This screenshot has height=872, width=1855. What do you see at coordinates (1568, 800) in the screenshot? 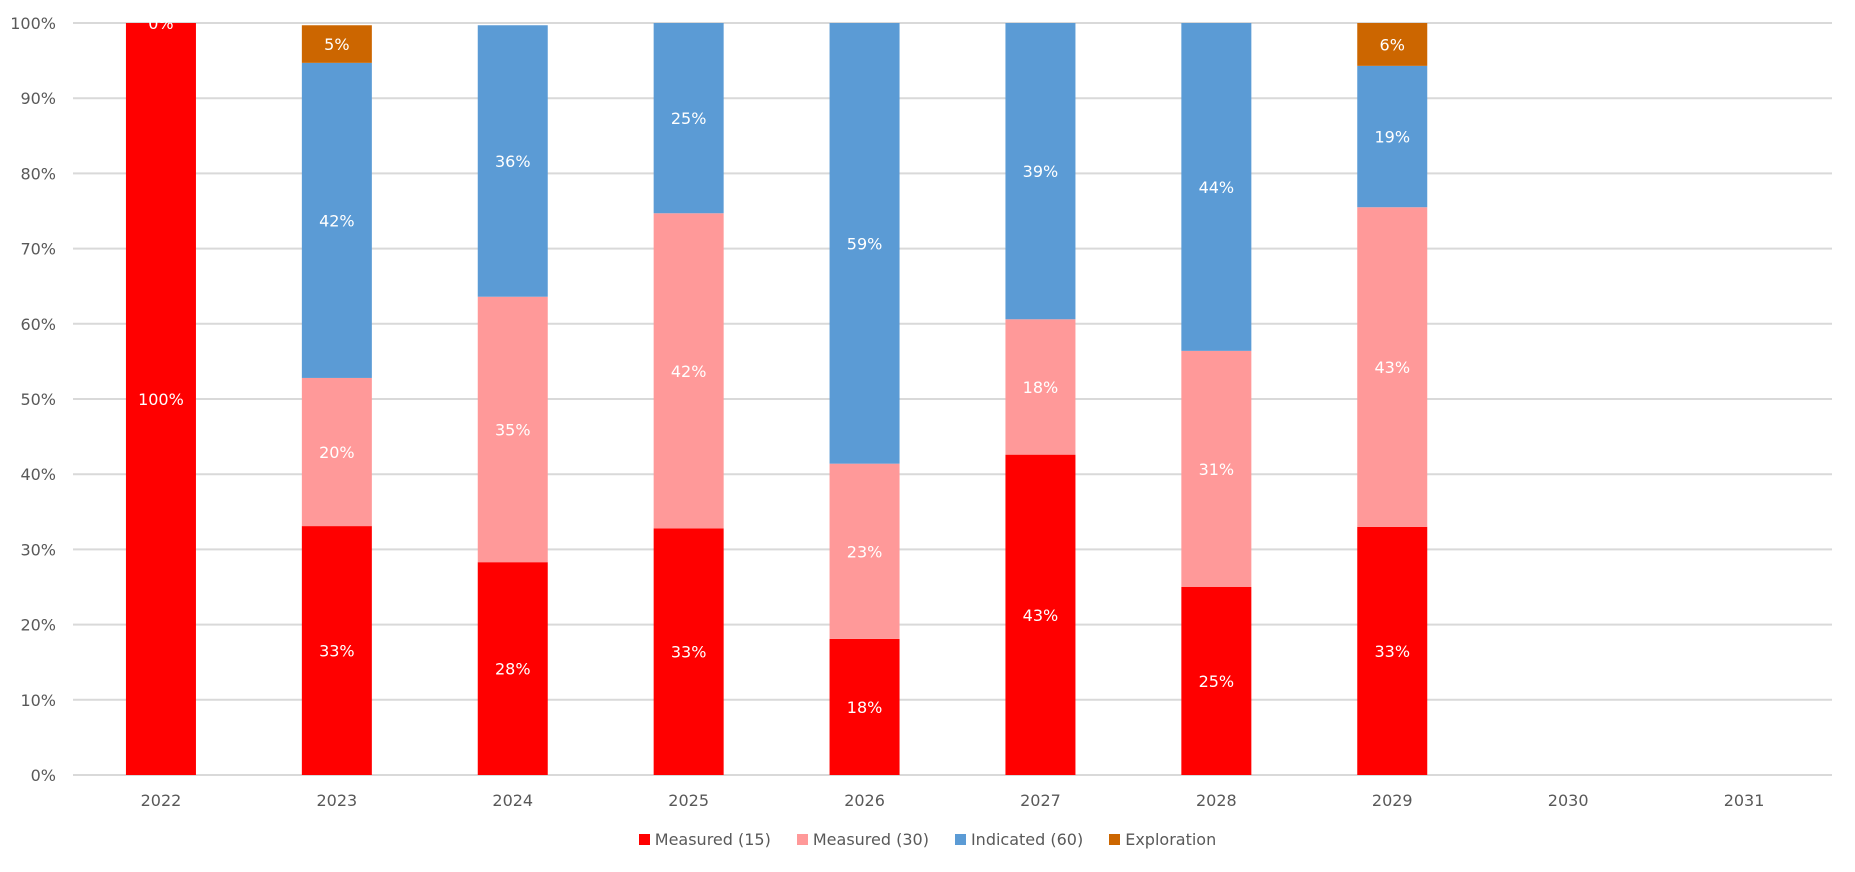
I see `x-tick-label: 2030` at bounding box center [1568, 800].